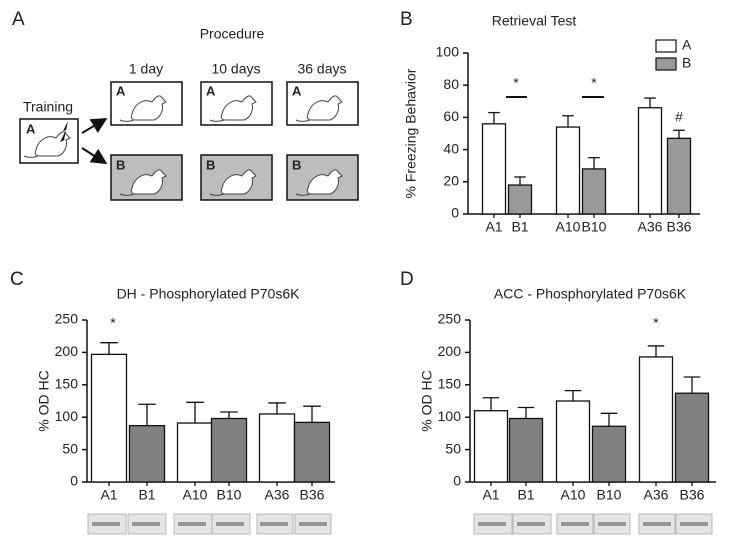 The image size is (729, 544). What do you see at coordinates (407, 279) in the screenshot?
I see `panel-letter: D` at bounding box center [407, 279].